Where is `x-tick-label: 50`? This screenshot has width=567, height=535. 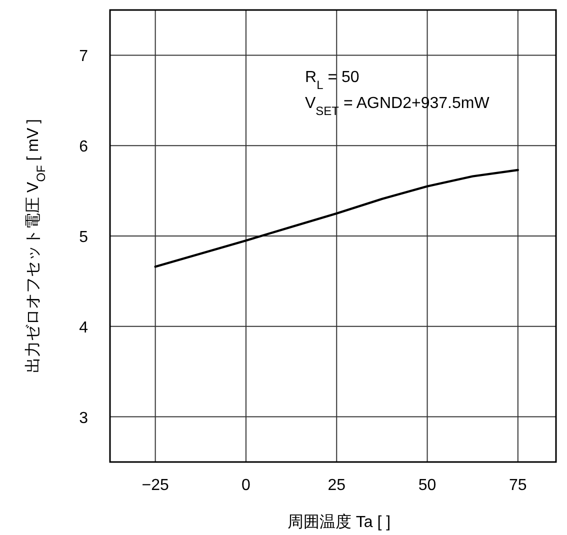
x-tick-label: 50 is located at coordinates (427, 485).